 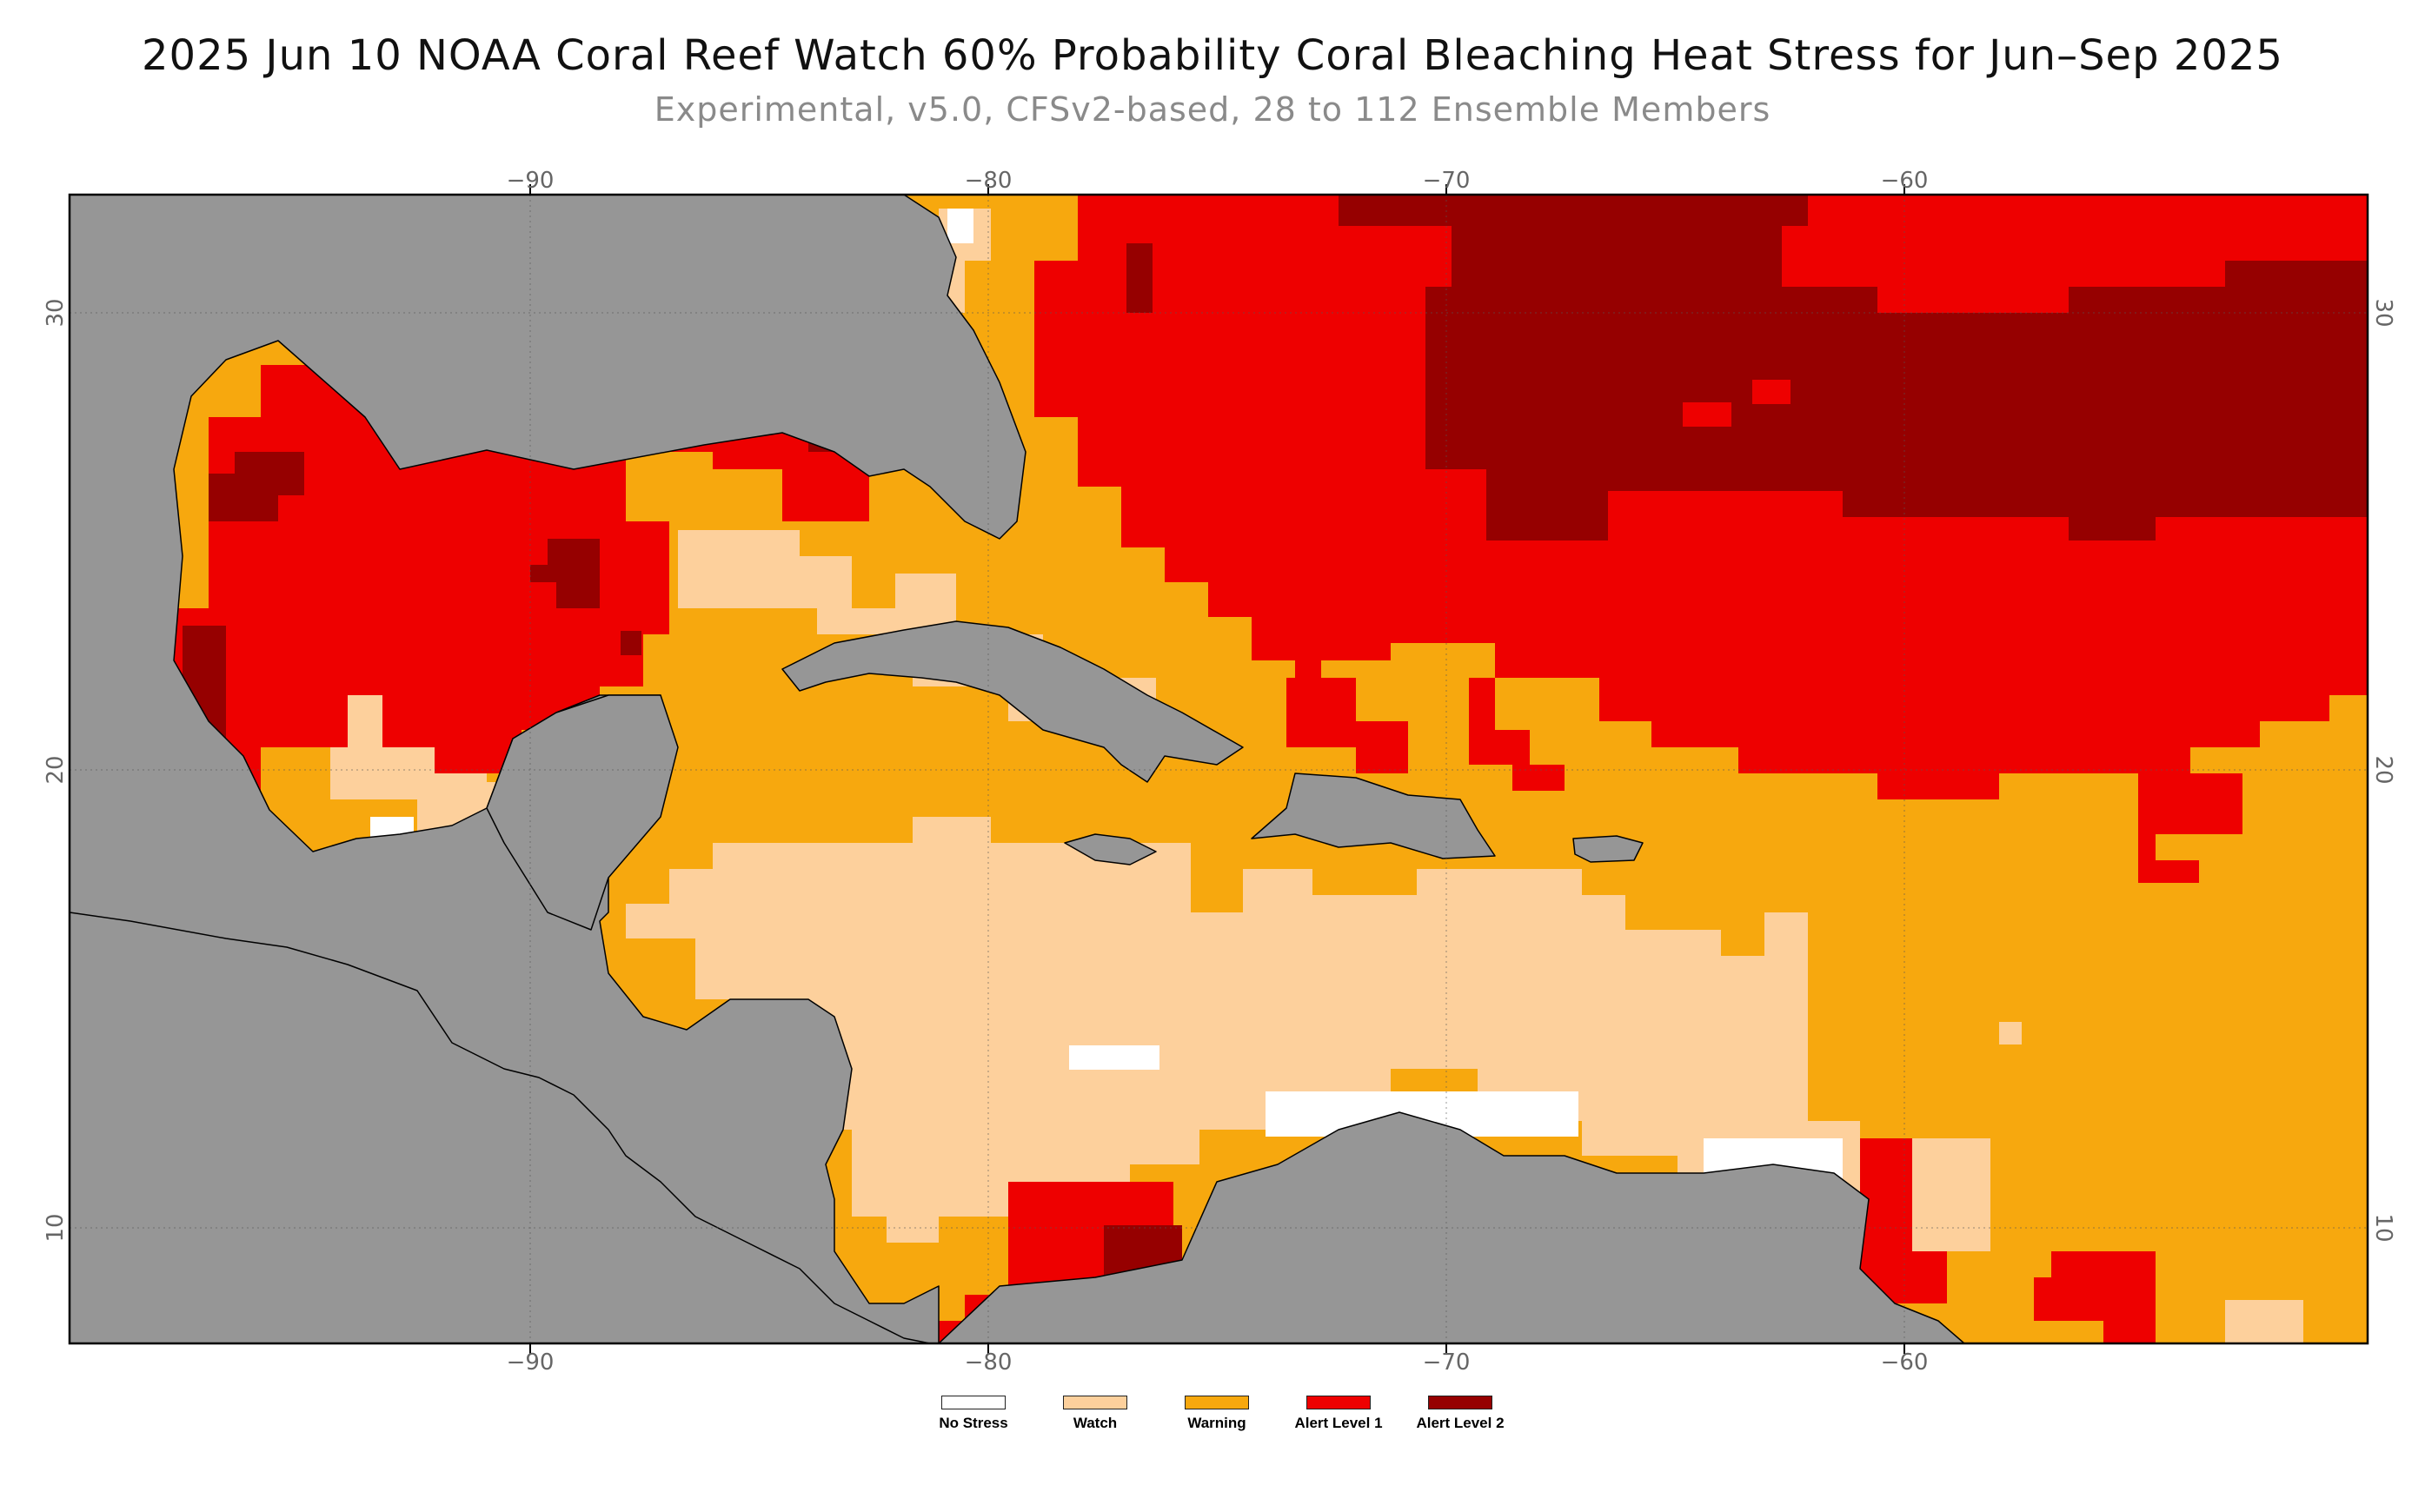 I want to click on lon-tick-label-bottom: −70, so click(x=1447, y=1363).